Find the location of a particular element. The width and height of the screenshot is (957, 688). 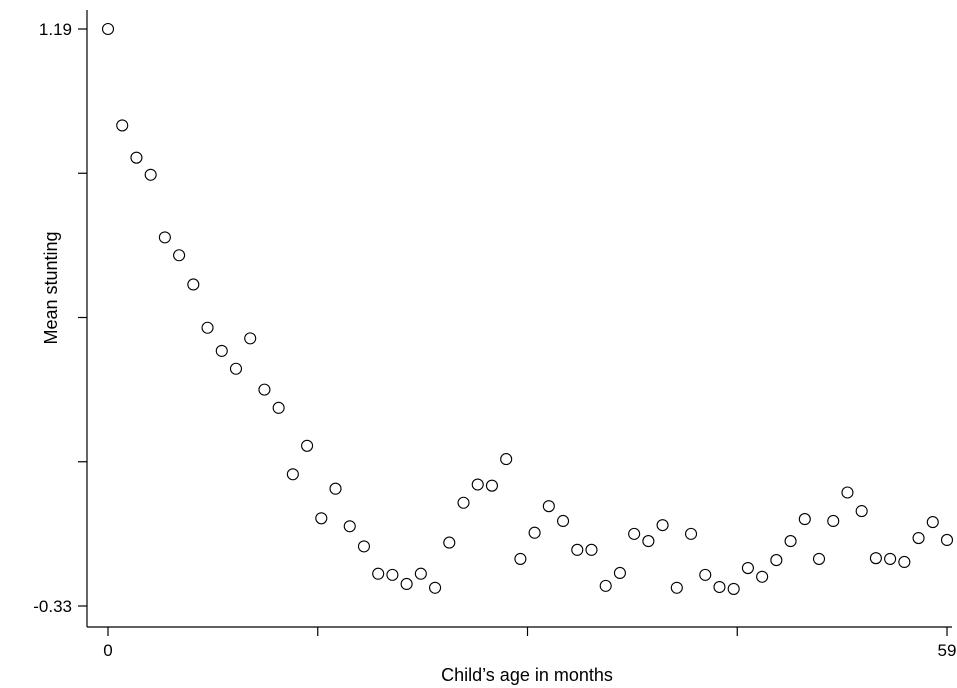

y-tick-label: -0.33 is located at coordinates (52, 606).